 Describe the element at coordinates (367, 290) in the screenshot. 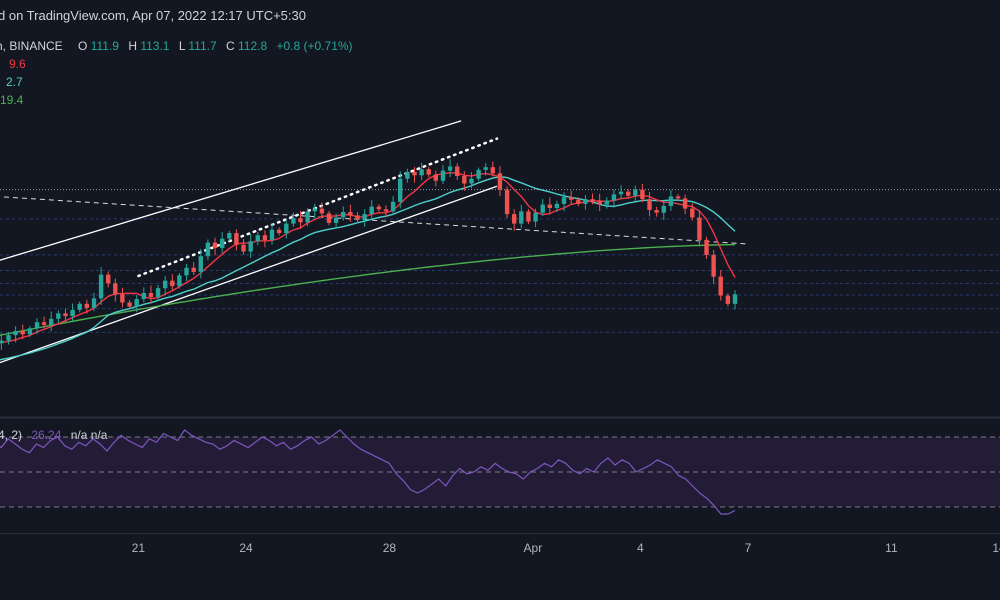

I see `ma-slow-line` at that location.